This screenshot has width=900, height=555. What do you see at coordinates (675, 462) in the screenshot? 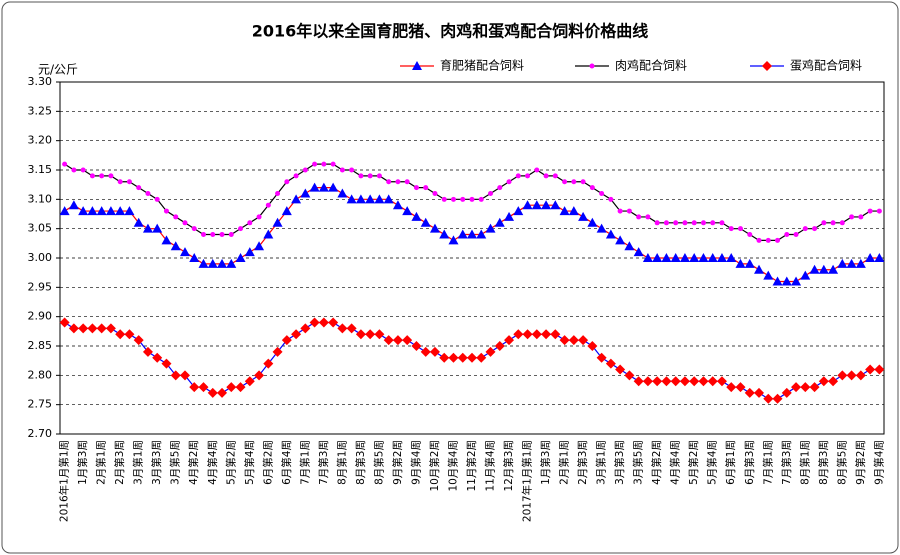
I see `x-tick-label: 4月第4周` at bounding box center [675, 462].